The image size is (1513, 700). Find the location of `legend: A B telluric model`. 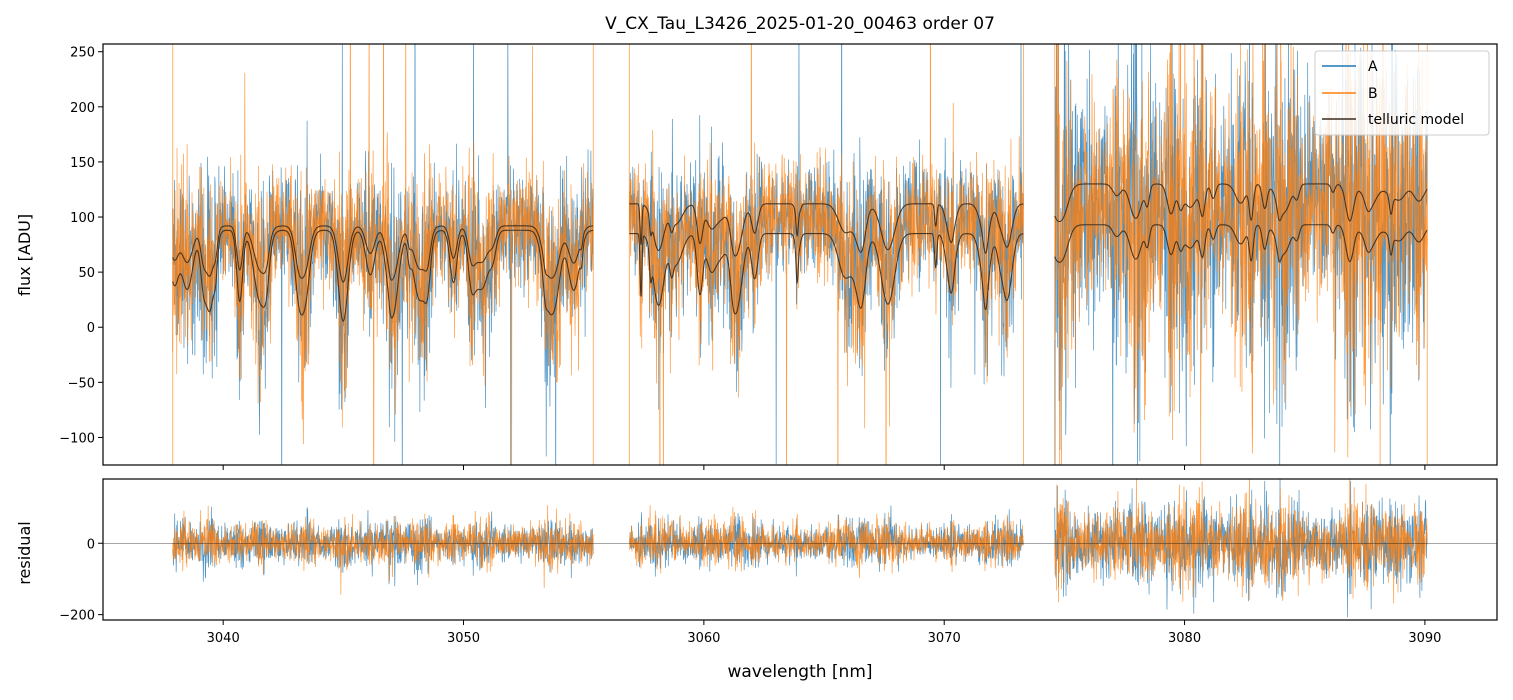

legend: A B telluric model is located at coordinates (1402, 93).